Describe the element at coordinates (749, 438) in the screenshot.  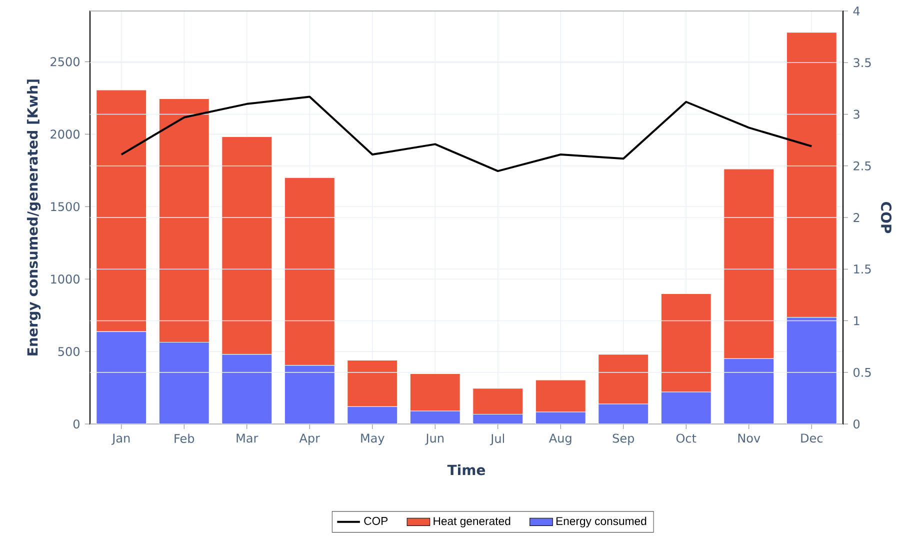
I see `x-tick-label: Nov` at that location.